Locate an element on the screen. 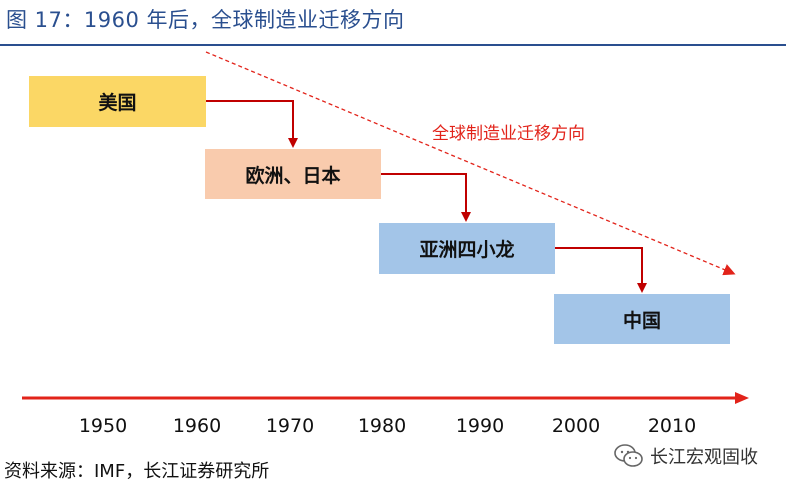  migration-direction-label: 全球制造业迁移方向 is located at coordinates (508, 134).